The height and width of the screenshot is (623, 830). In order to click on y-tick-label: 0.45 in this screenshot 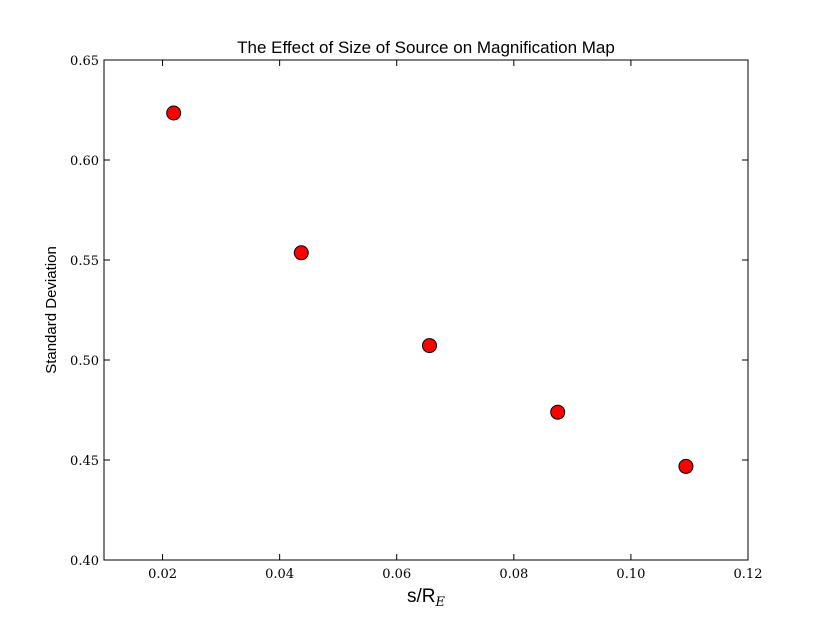, I will do `click(84, 461)`.